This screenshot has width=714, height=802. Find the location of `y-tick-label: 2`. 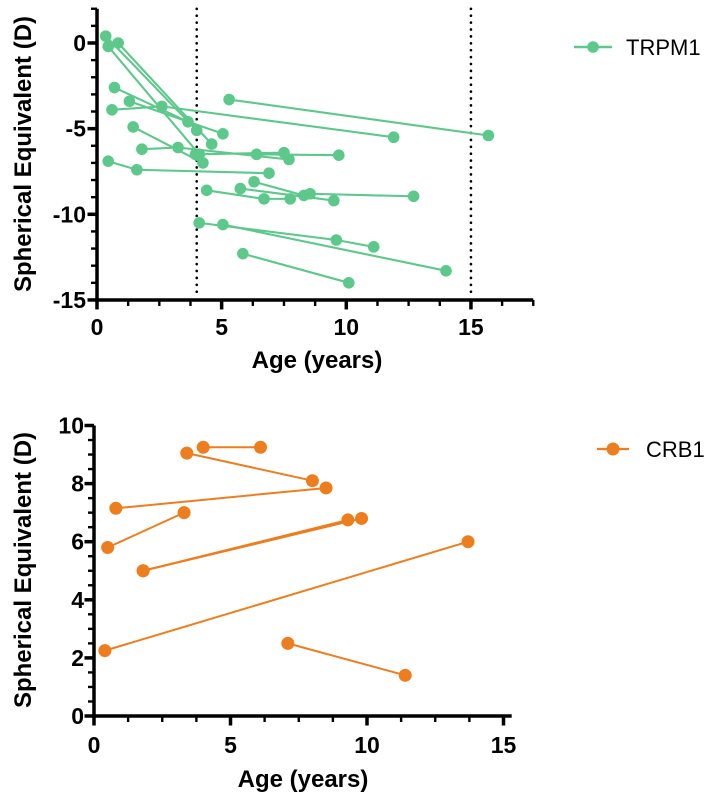

y-tick-label: 2 is located at coordinates (77, 658).